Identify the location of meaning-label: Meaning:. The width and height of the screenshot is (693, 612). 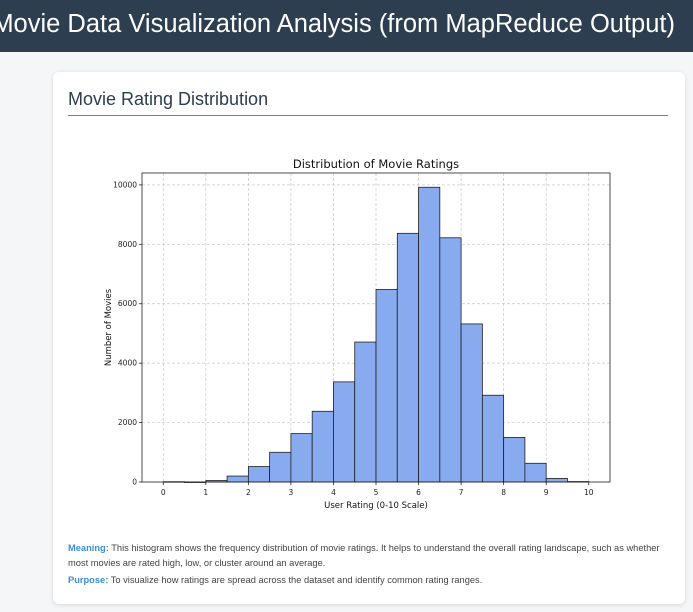
(88, 548).